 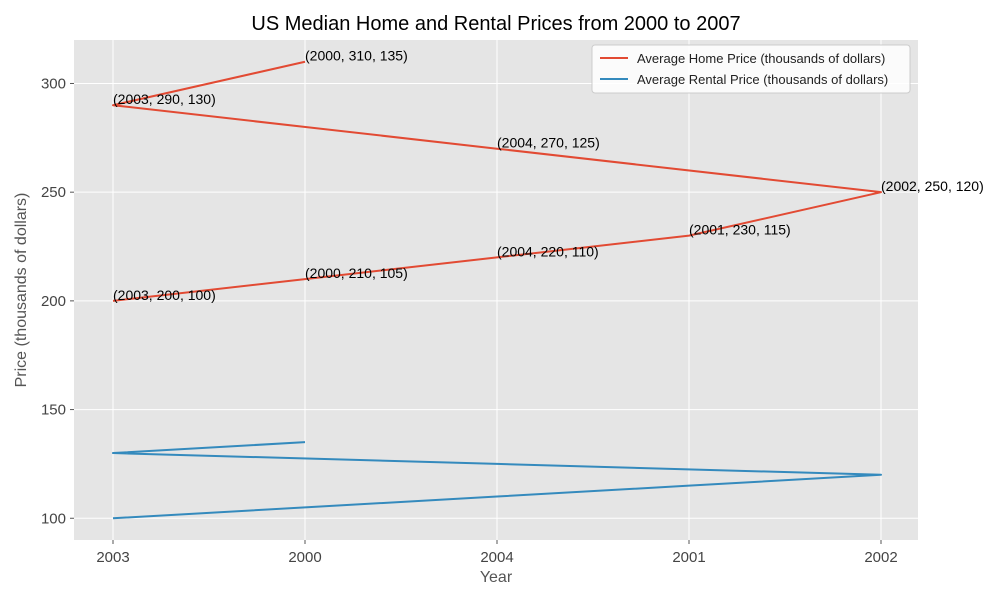 I want to click on y-axis-ticks: 100 150 200 250 300, so click(x=57, y=301).